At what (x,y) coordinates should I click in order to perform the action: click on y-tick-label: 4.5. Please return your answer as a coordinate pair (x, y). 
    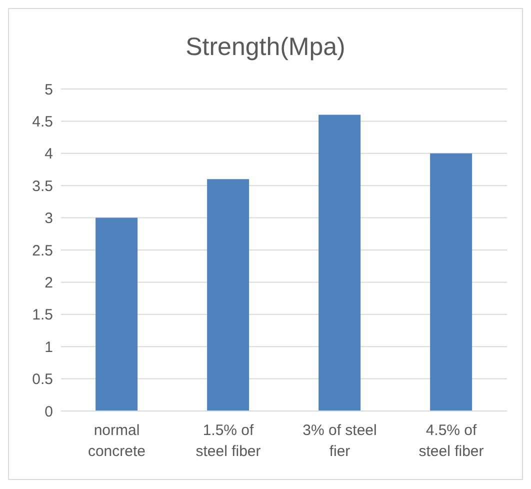
    Looking at the image, I should click on (42, 122).